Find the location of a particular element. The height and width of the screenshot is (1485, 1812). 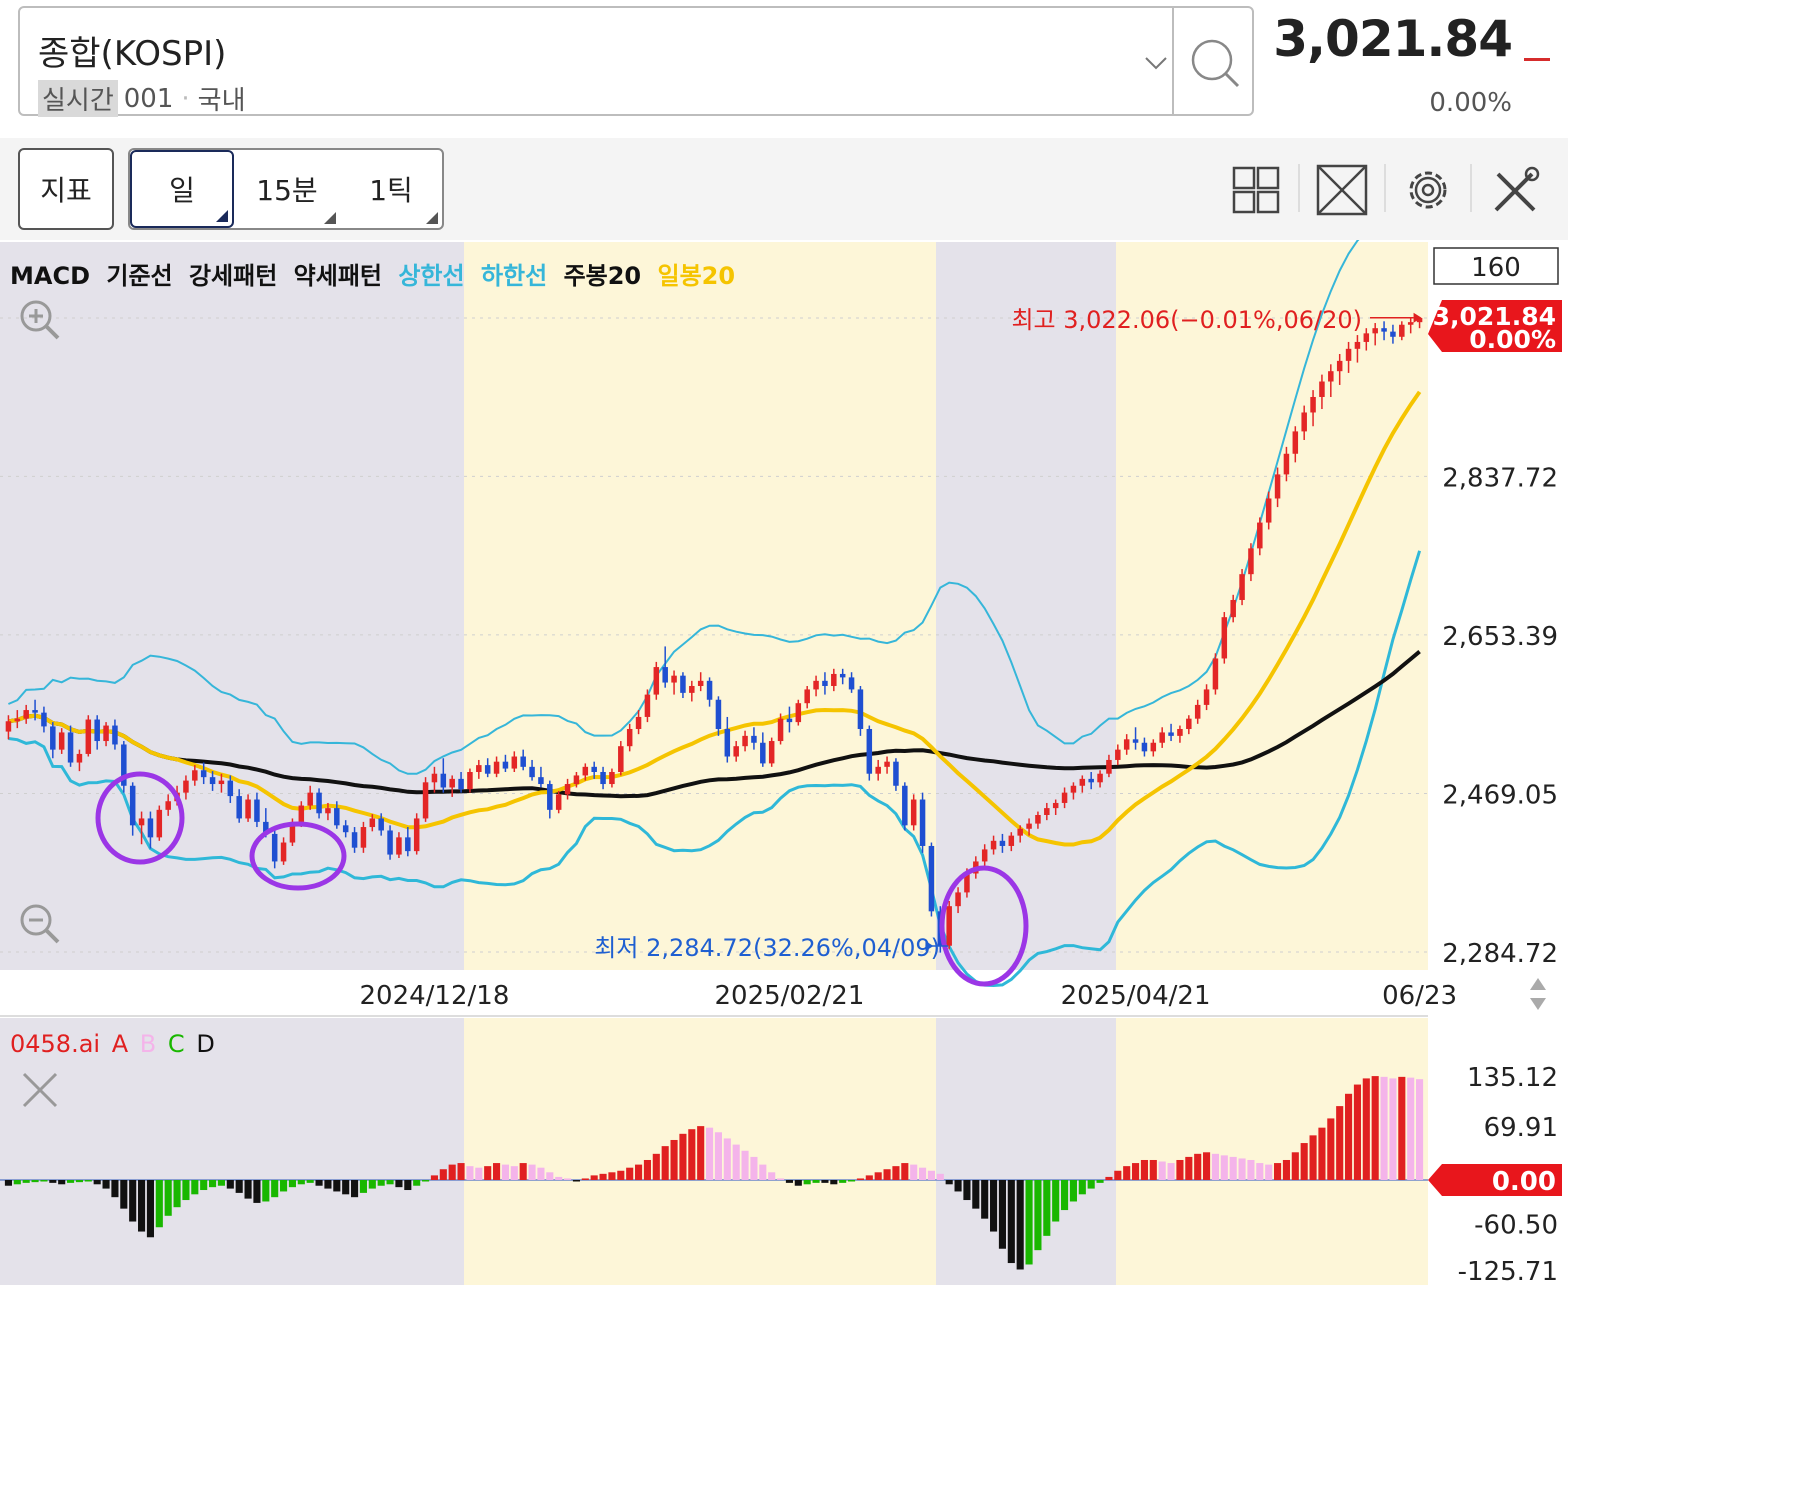

legend-daily20: 일봉20 is located at coordinates (696, 276).